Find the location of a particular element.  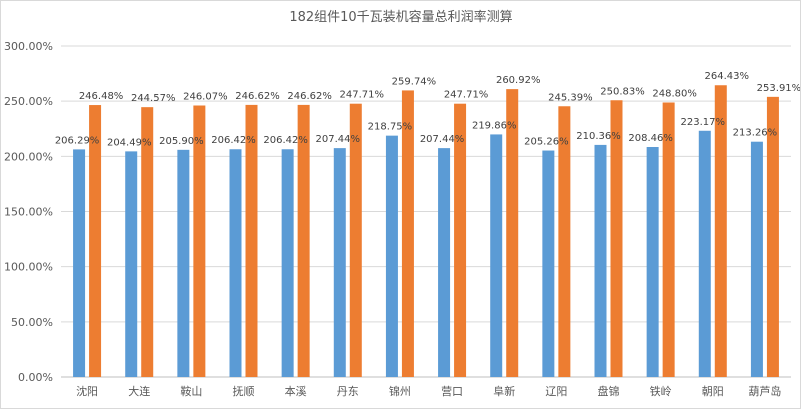

y-tick-label: 100.00% is located at coordinates (28, 267).